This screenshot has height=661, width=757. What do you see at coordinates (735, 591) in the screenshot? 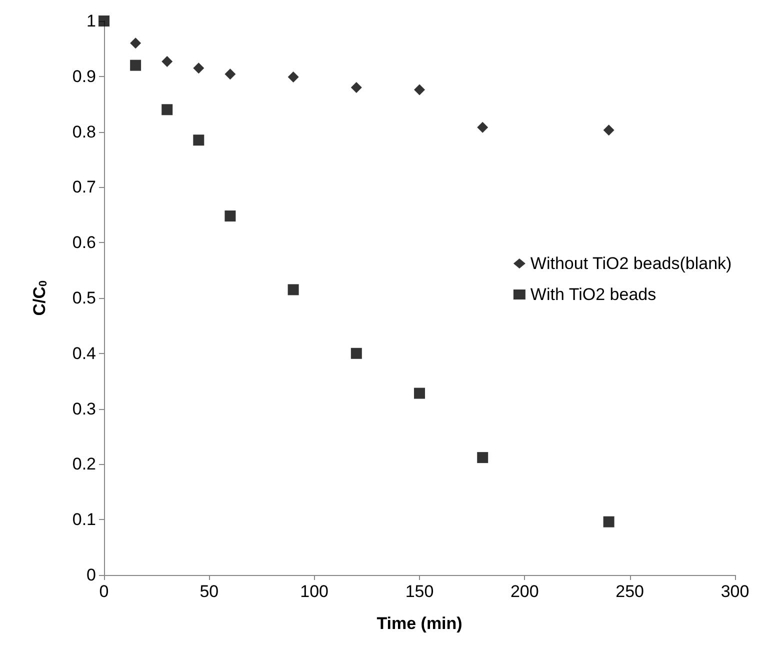
I see `x-tick-label: 300` at bounding box center [735, 591].